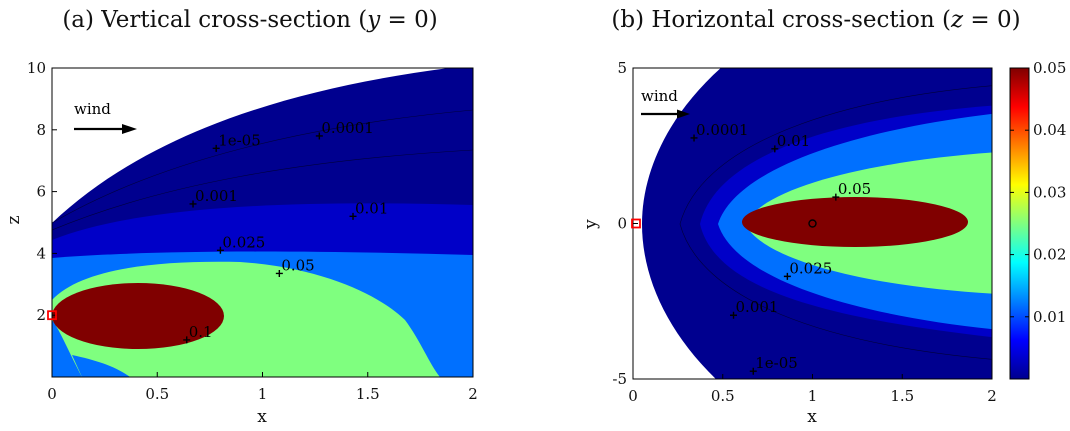 The image size is (1070, 431). I want to click on colorbar: 0.01 0.02 0.03 0.04 0.05, so click(1037, 219).